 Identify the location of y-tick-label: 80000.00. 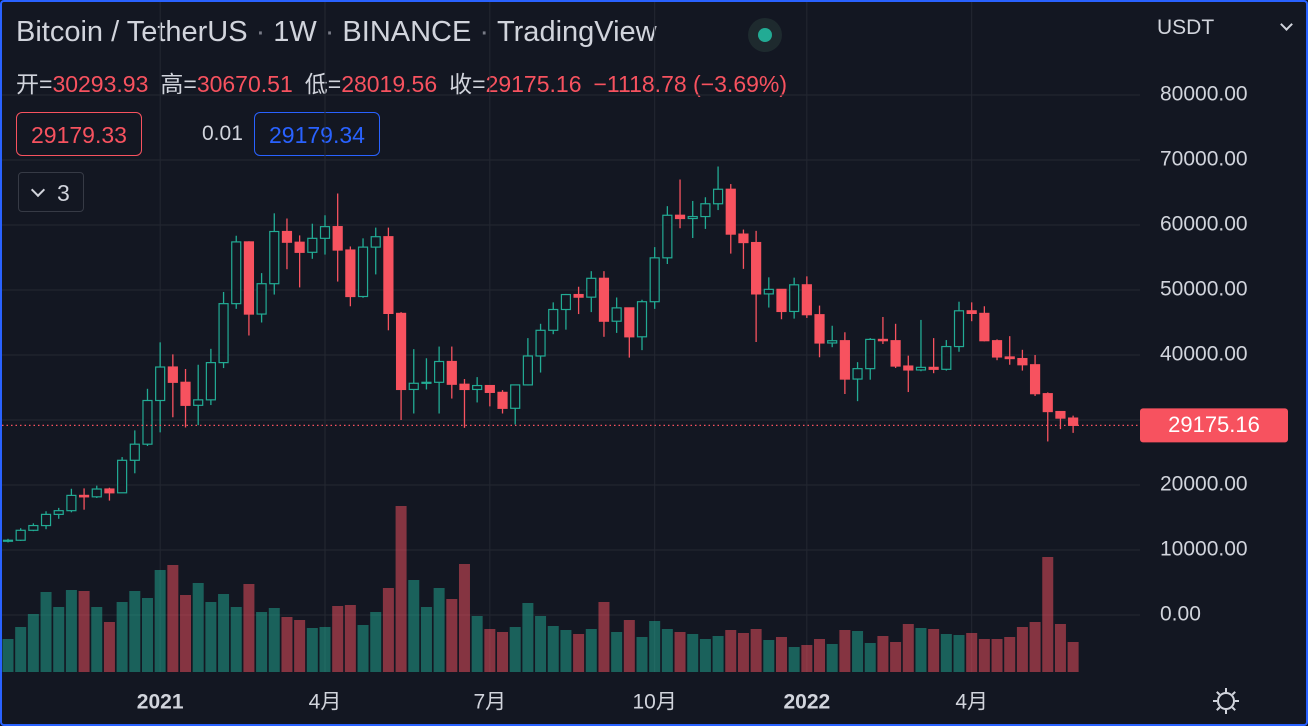
(1204, 94).